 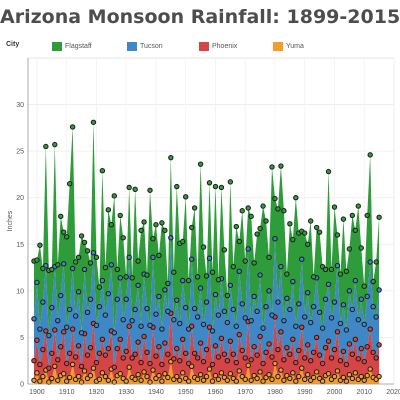 I want to click on legend-item-yuma: Yuma, so click(x=288, y=46).